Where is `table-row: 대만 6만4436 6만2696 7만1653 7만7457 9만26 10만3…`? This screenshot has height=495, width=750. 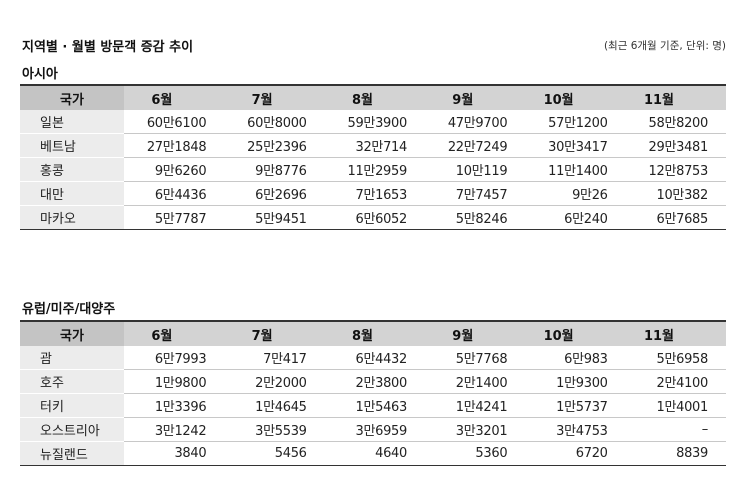
table-row: 대만 6만4436 6만2696 7만1653 7만7457 9만26 10만3… is located at coordinates (373, 193).